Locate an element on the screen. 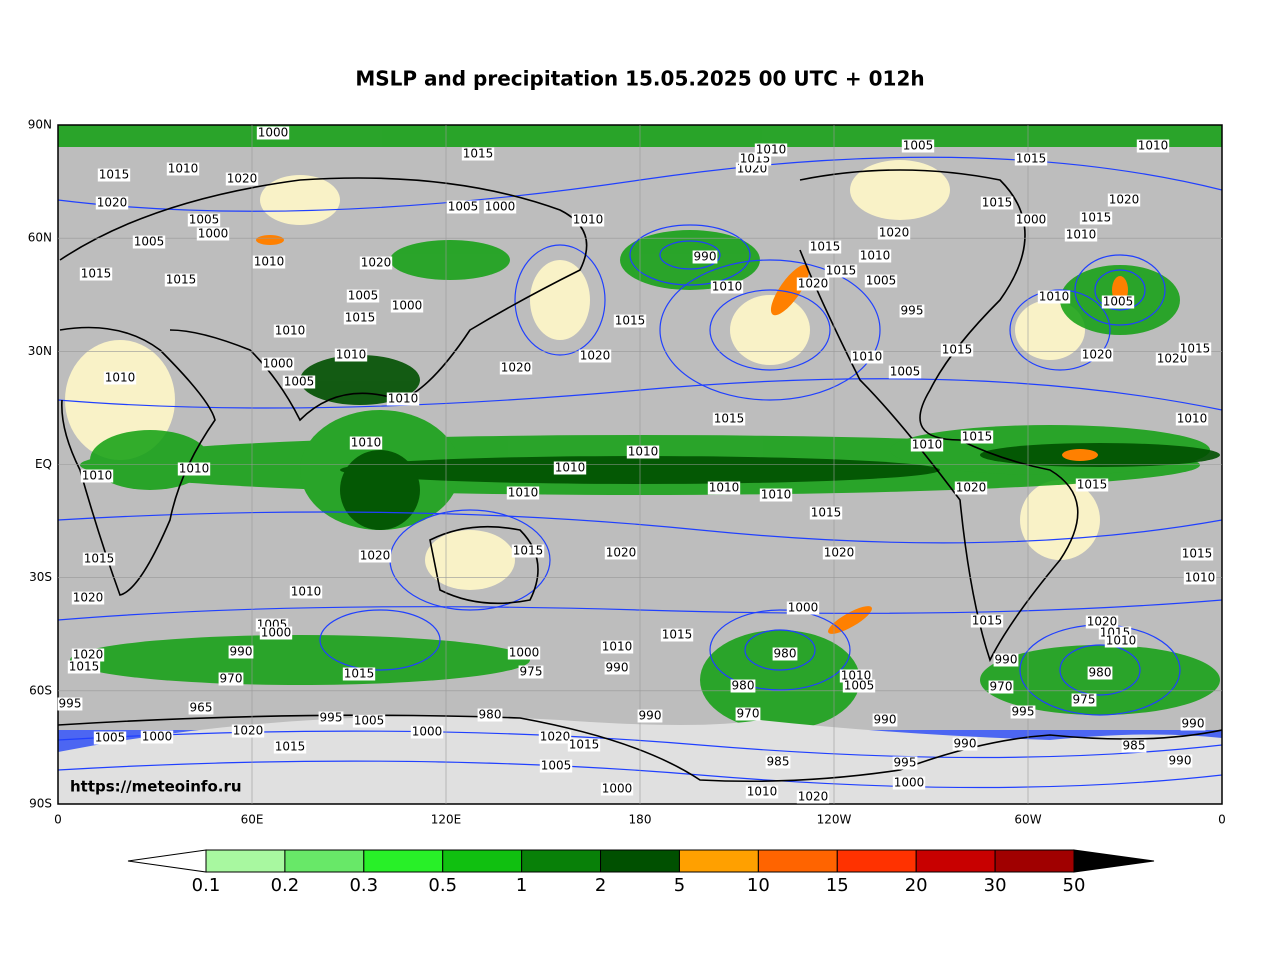 This screenshot has height=967, width=1281. colorbar-label: 2 is located at coordinates (600, 885).